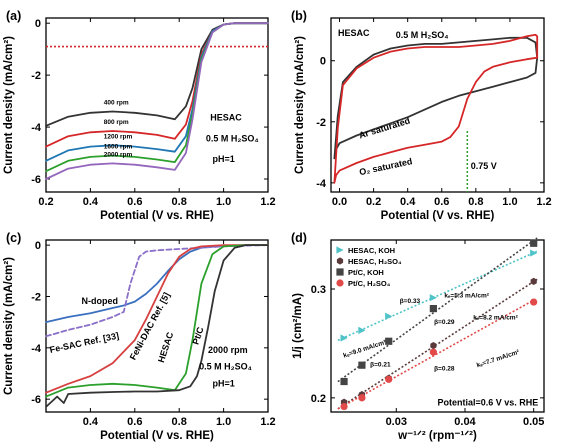 Image resolution: width=566 pixels, height=446 pixels. Describe the element at coordinates (84, 342) in the screenshot. I see `series-label: Fe-SAC Ref. [33]` at that location.